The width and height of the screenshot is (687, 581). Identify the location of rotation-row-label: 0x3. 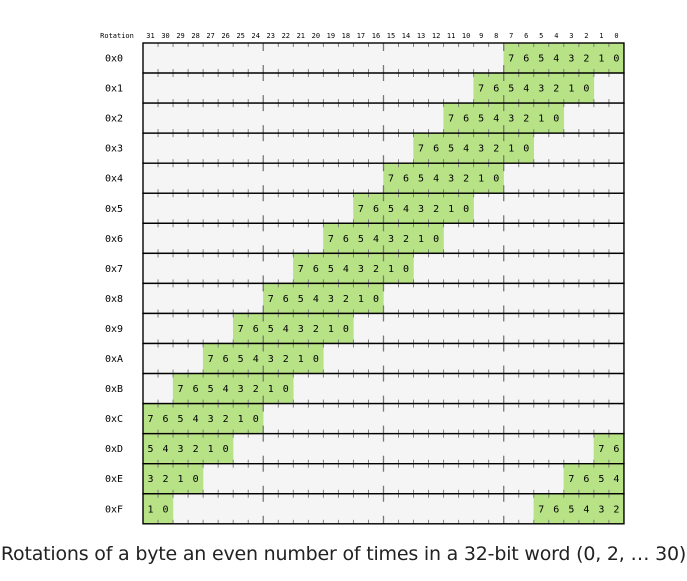
(114, 149).